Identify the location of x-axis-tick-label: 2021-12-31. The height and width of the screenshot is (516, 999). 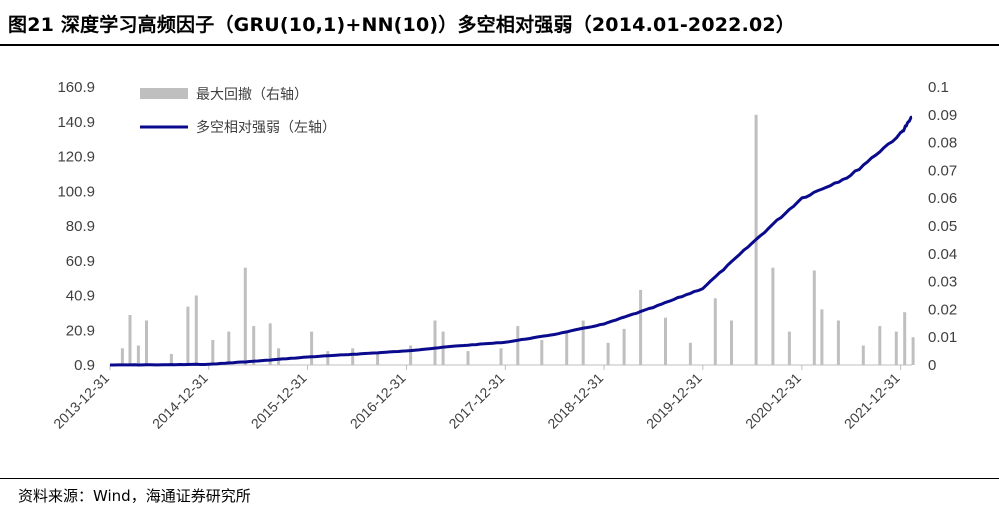
(872, 401).